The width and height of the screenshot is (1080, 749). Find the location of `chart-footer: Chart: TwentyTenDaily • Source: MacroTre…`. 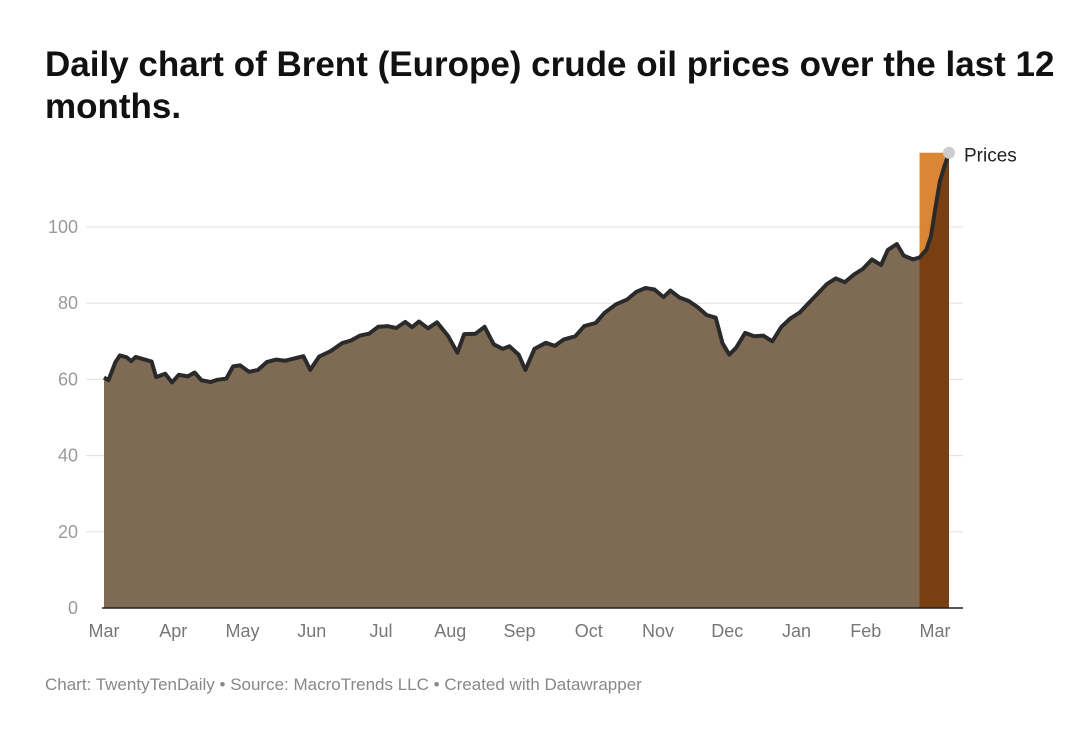

chart-footer: Chart: TwentyTenDaily • Source: MacroTre… is located at coordinates (343, 685).